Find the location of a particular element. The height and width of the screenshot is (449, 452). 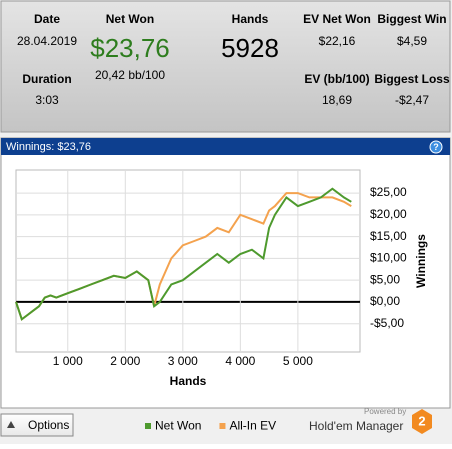

stat-value: 3:03 is located at coordinates (47, 100).